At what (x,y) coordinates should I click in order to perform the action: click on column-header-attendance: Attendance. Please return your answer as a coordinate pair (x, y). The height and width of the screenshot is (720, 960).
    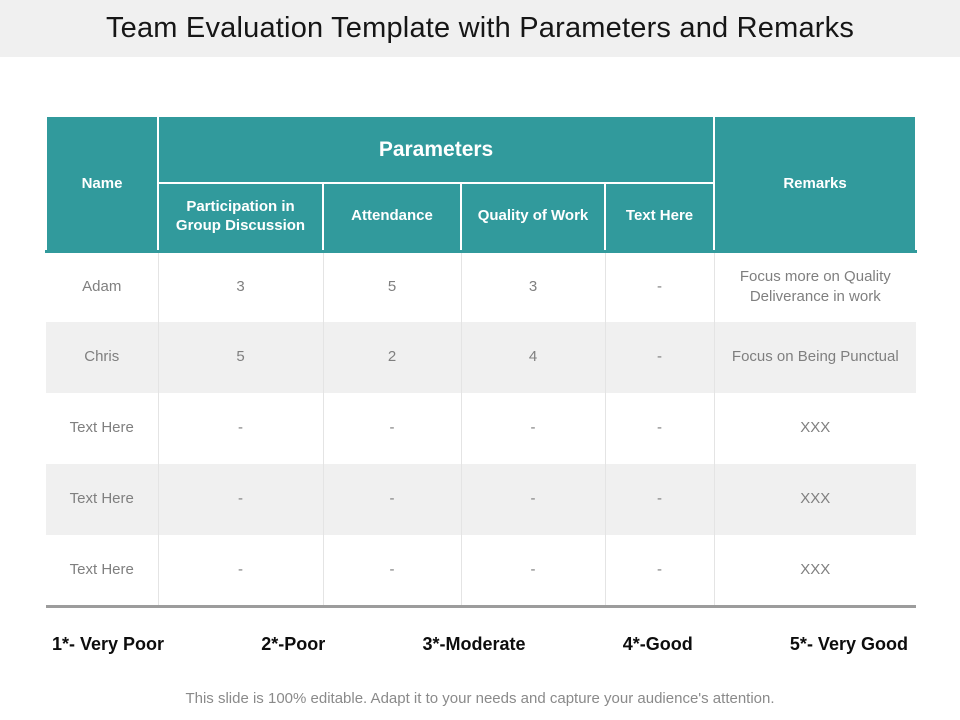
    Looking at the image, I should click on (392, 217).